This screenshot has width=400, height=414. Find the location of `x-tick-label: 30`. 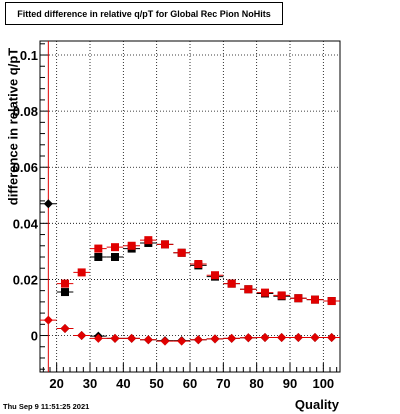

x-tick-label: 30 is located at coordinates (90, 383).